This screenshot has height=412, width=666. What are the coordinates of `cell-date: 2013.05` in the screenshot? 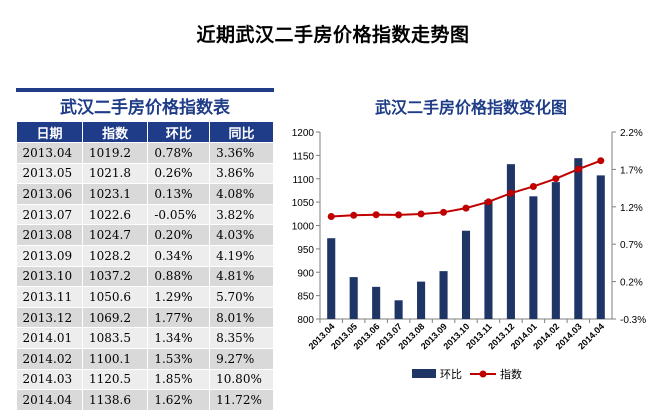 It's located at (49, 174).